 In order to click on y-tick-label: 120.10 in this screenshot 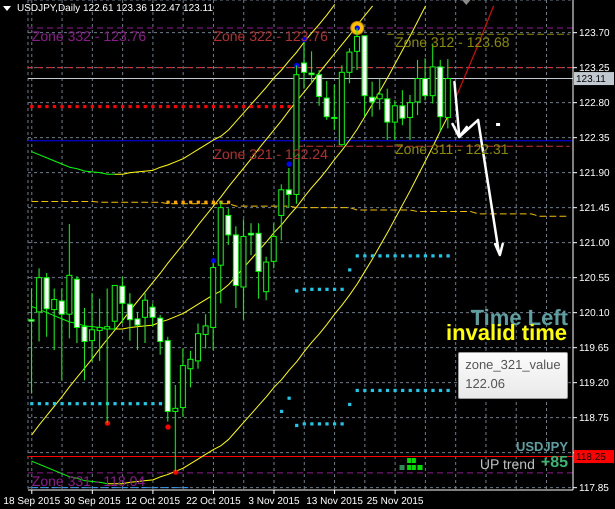, I will do `click(594, 314)`.